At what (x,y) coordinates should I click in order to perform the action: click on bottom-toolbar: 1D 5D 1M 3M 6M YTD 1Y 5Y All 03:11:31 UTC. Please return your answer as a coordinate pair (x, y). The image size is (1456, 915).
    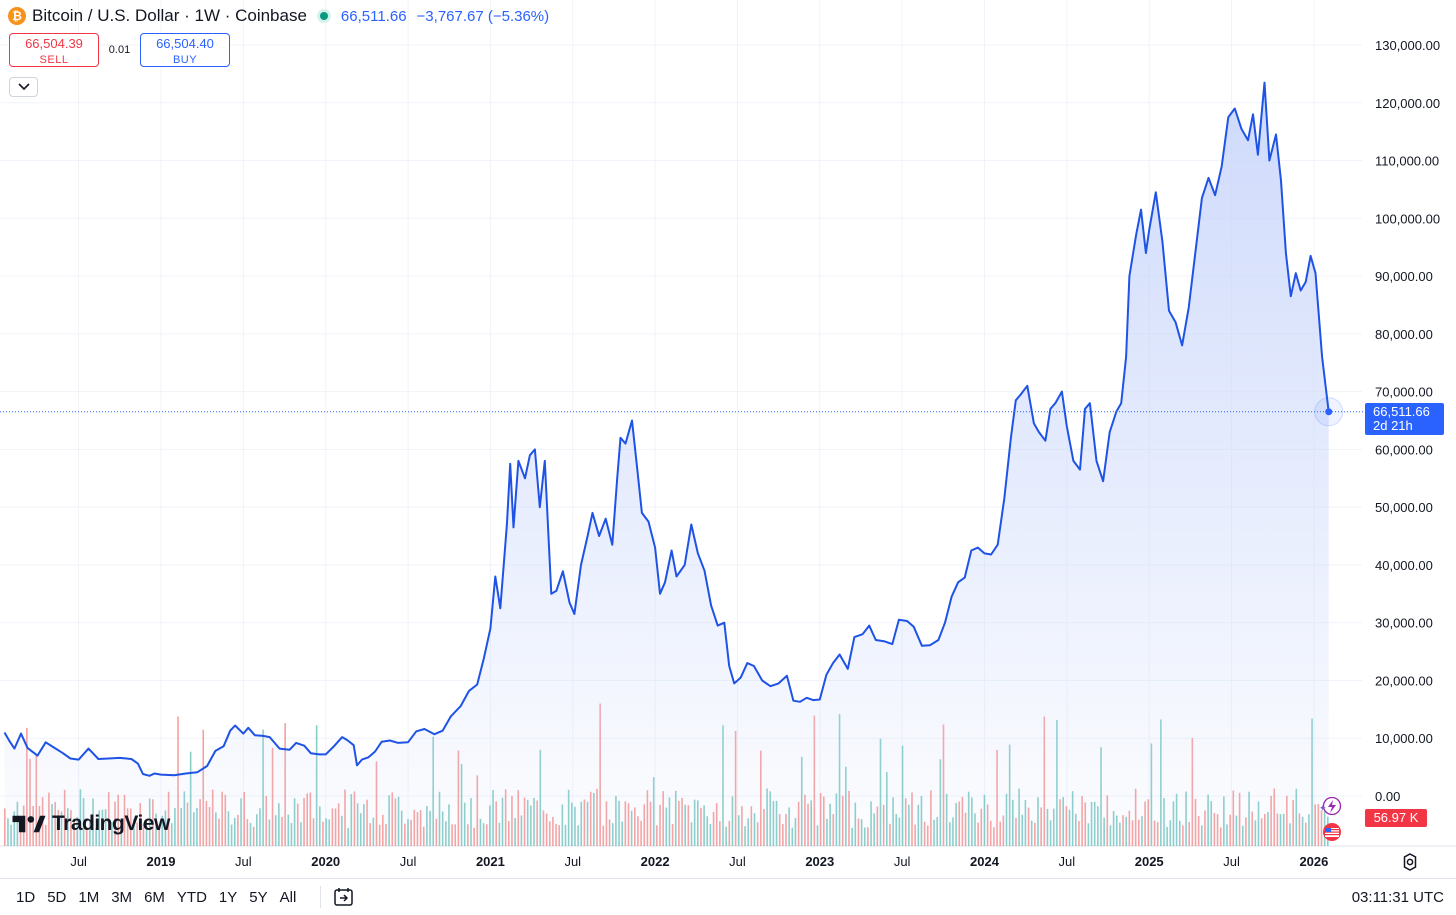
    Looking at the image, I should click on (728, 896).